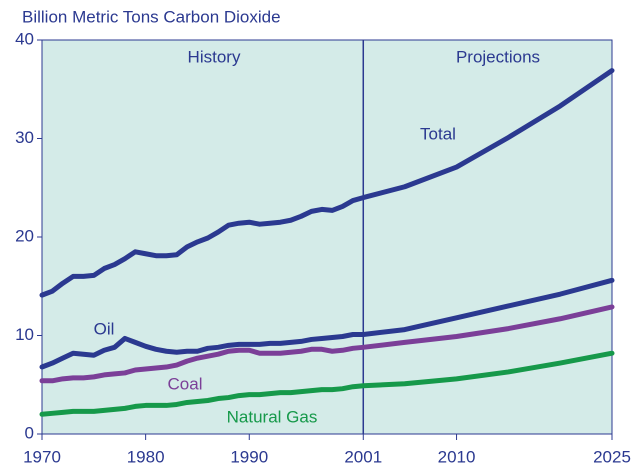 The height and width of the screenshot is (472, 640). What do you see at coordinates (327, 383) in the screenshot?
I see `line-series` at bounding box center [327, 383].